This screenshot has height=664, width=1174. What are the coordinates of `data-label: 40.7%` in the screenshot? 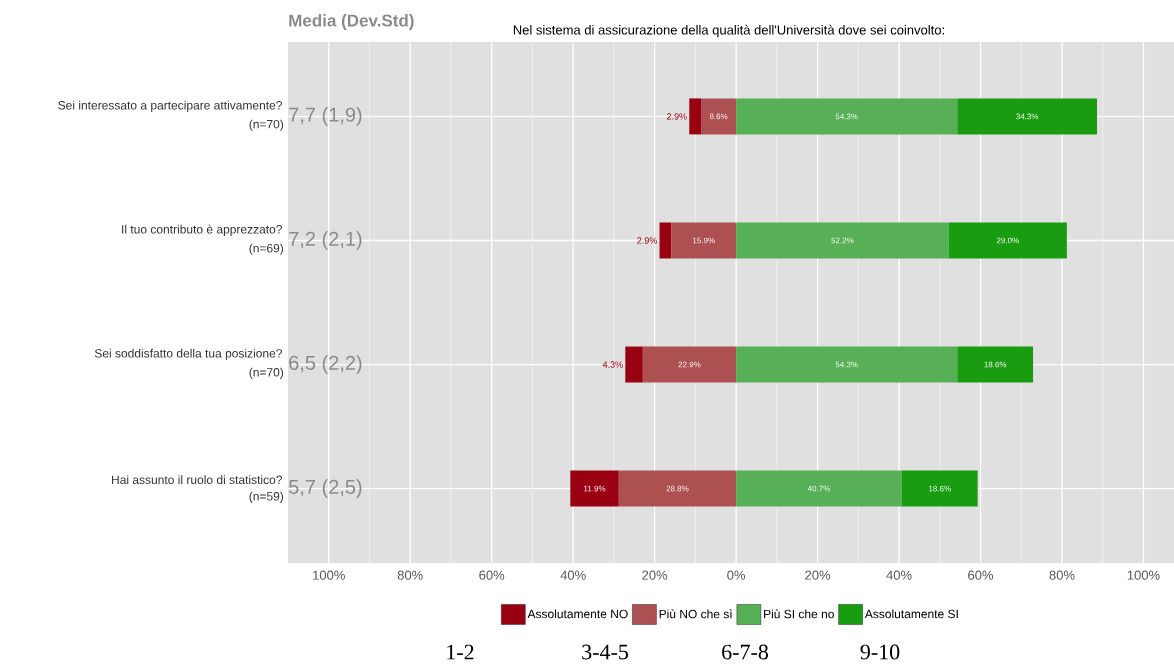 It's located at (819, 488).